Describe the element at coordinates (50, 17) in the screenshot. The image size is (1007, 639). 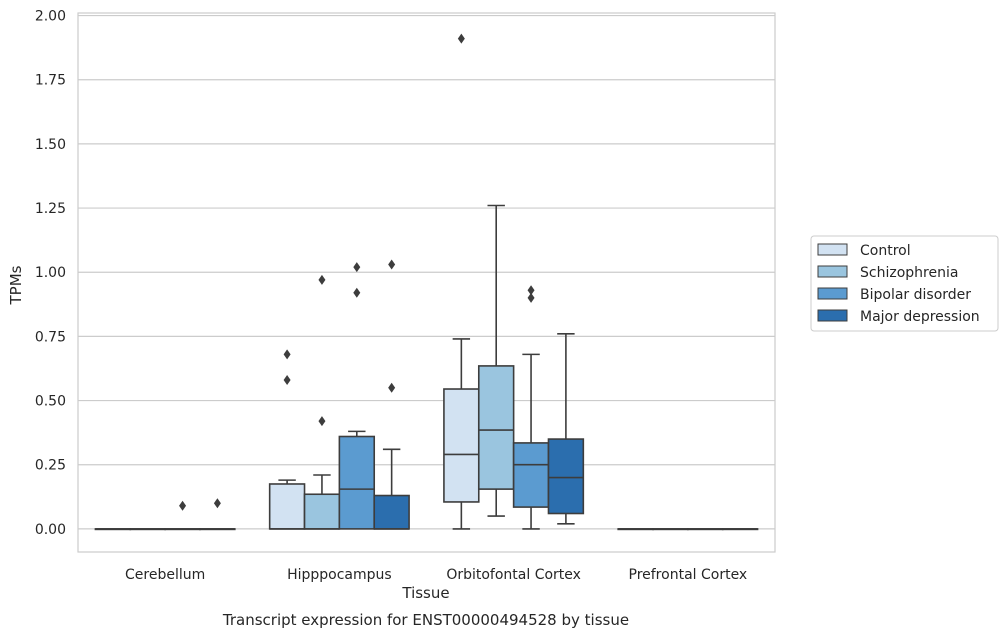
I see `y-tick-label: 2.00` at that location.